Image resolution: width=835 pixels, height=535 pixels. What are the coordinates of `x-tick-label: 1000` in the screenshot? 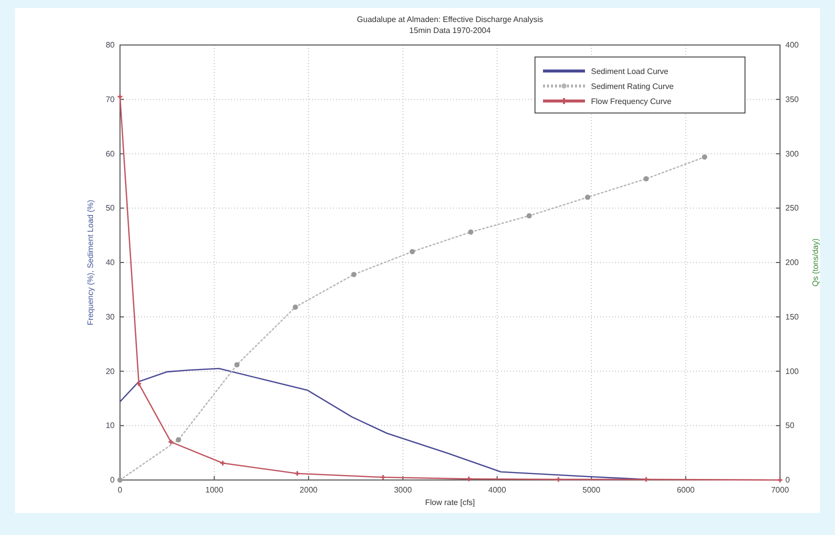 It's located at (214, 490).